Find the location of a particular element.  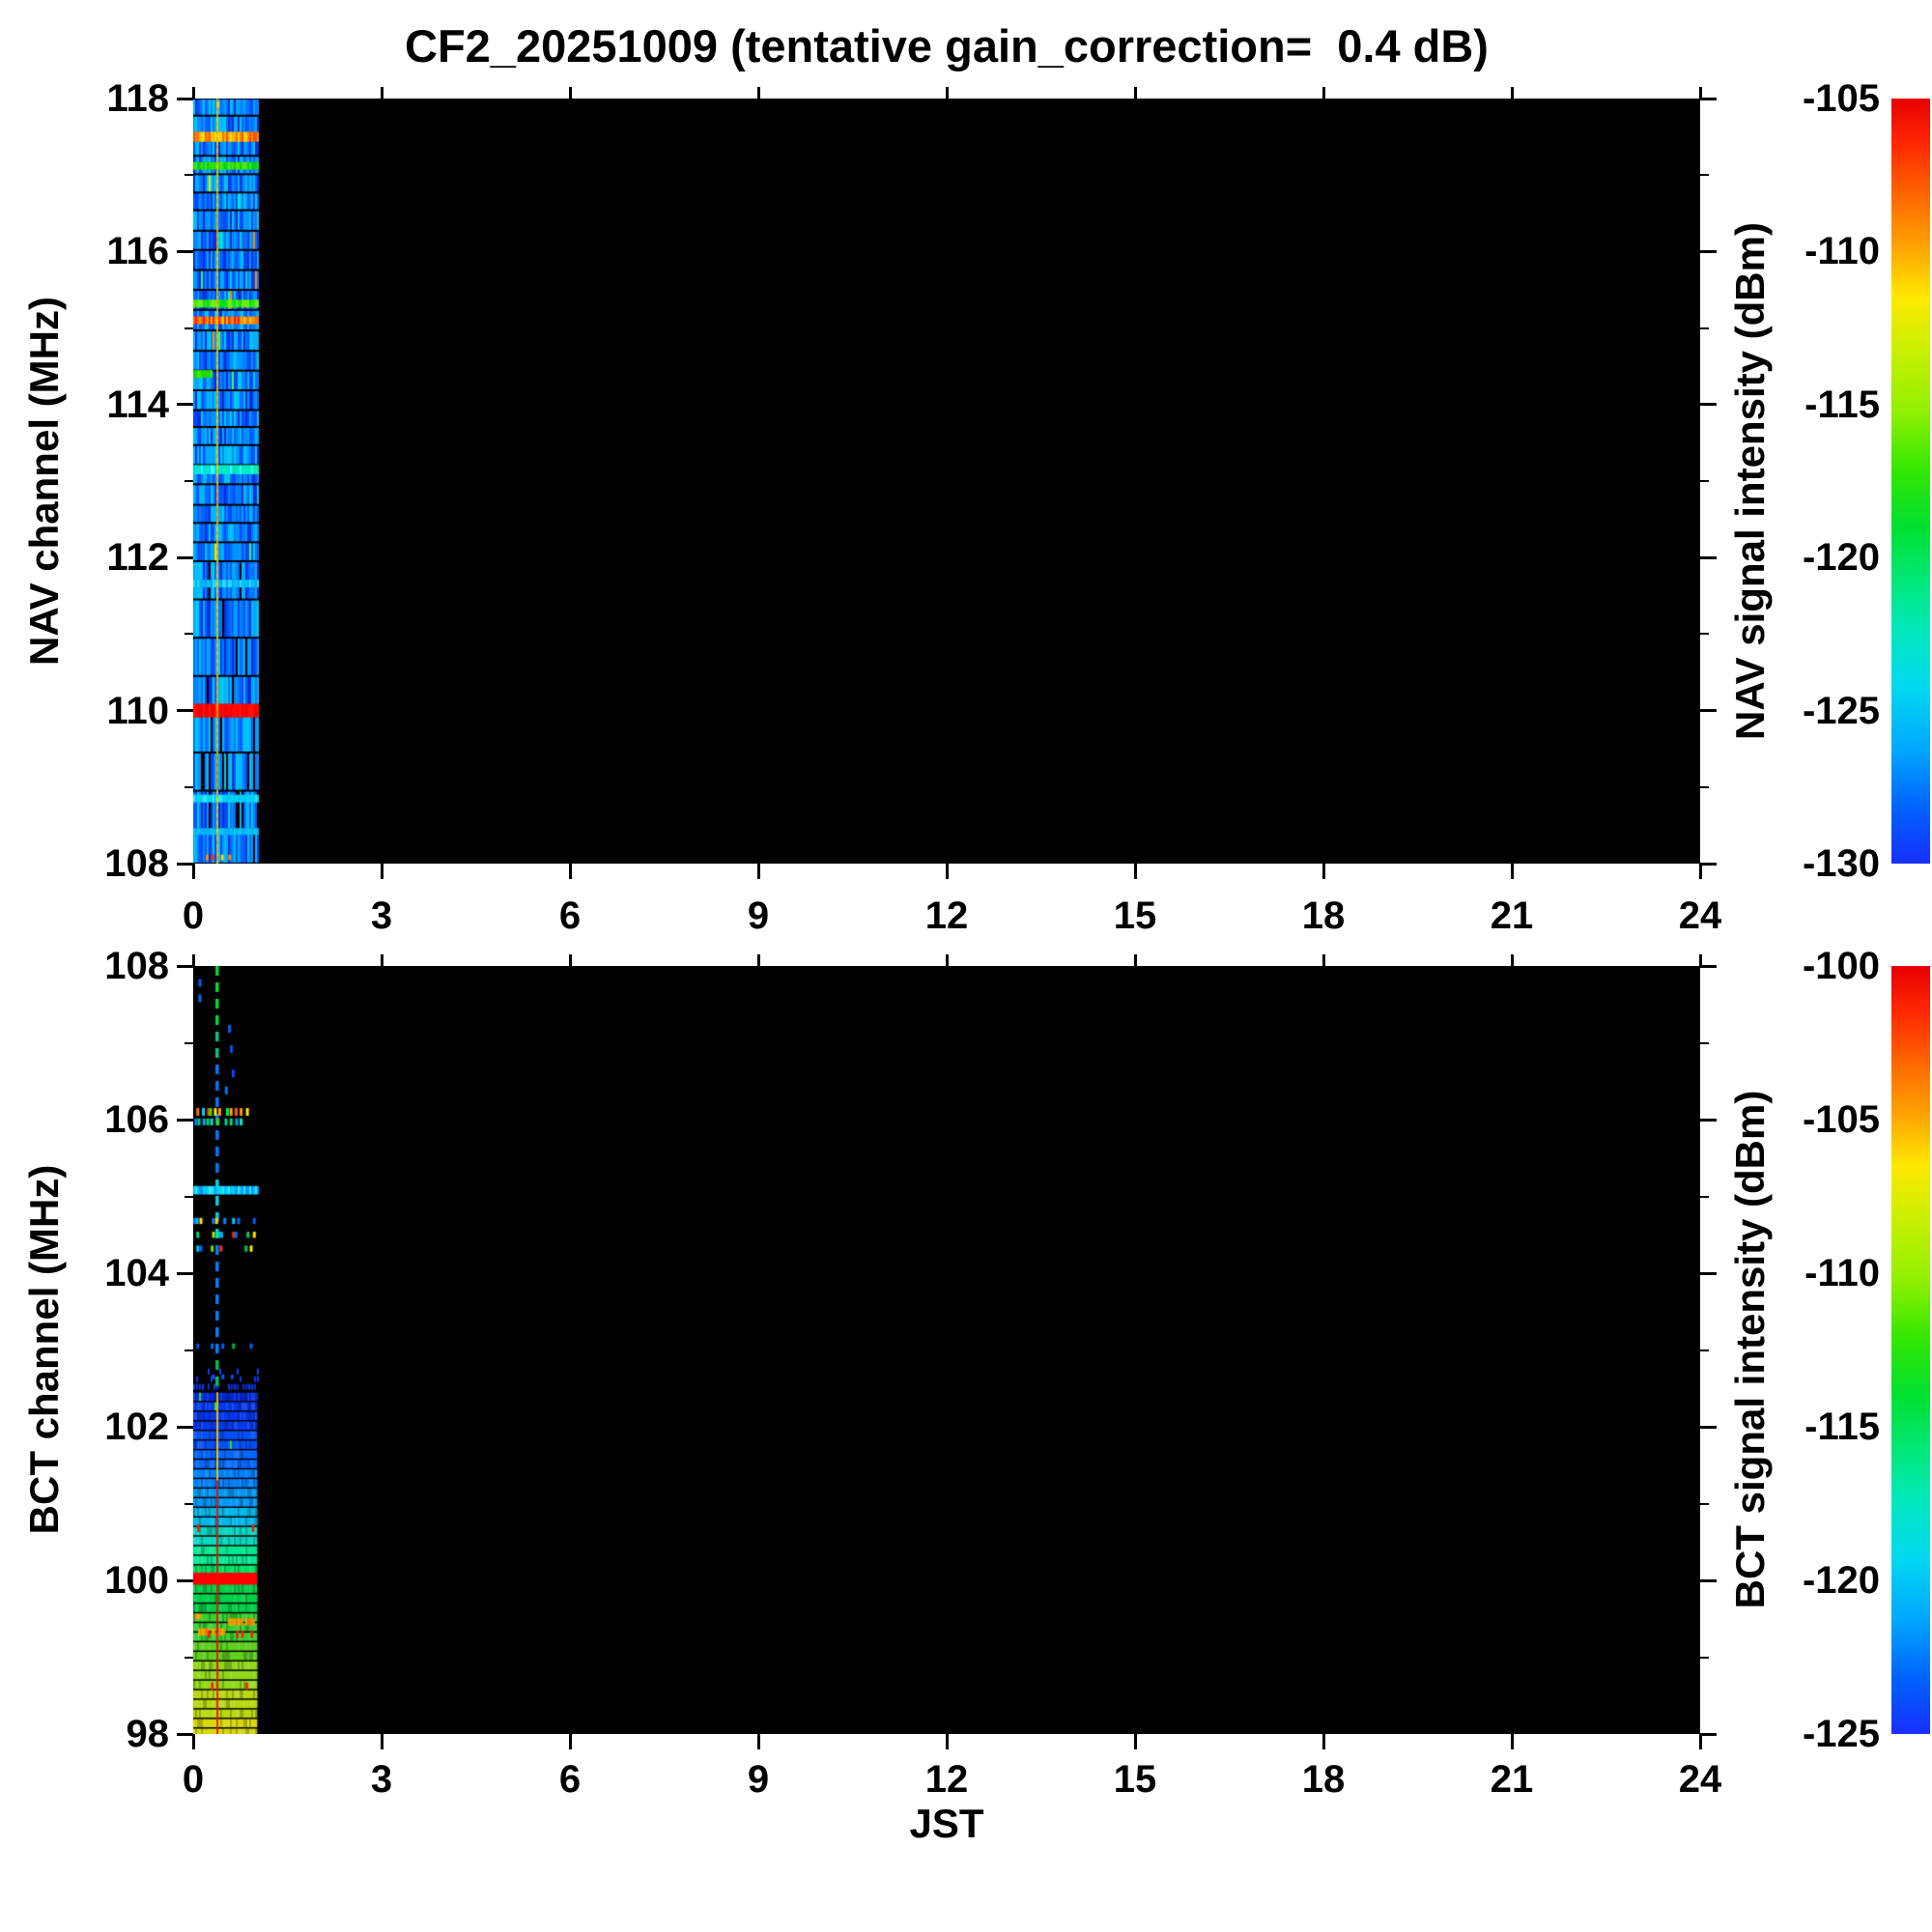

nav-y-axis-title: NAV channel (MHz) is located at coordinates (44, 481).